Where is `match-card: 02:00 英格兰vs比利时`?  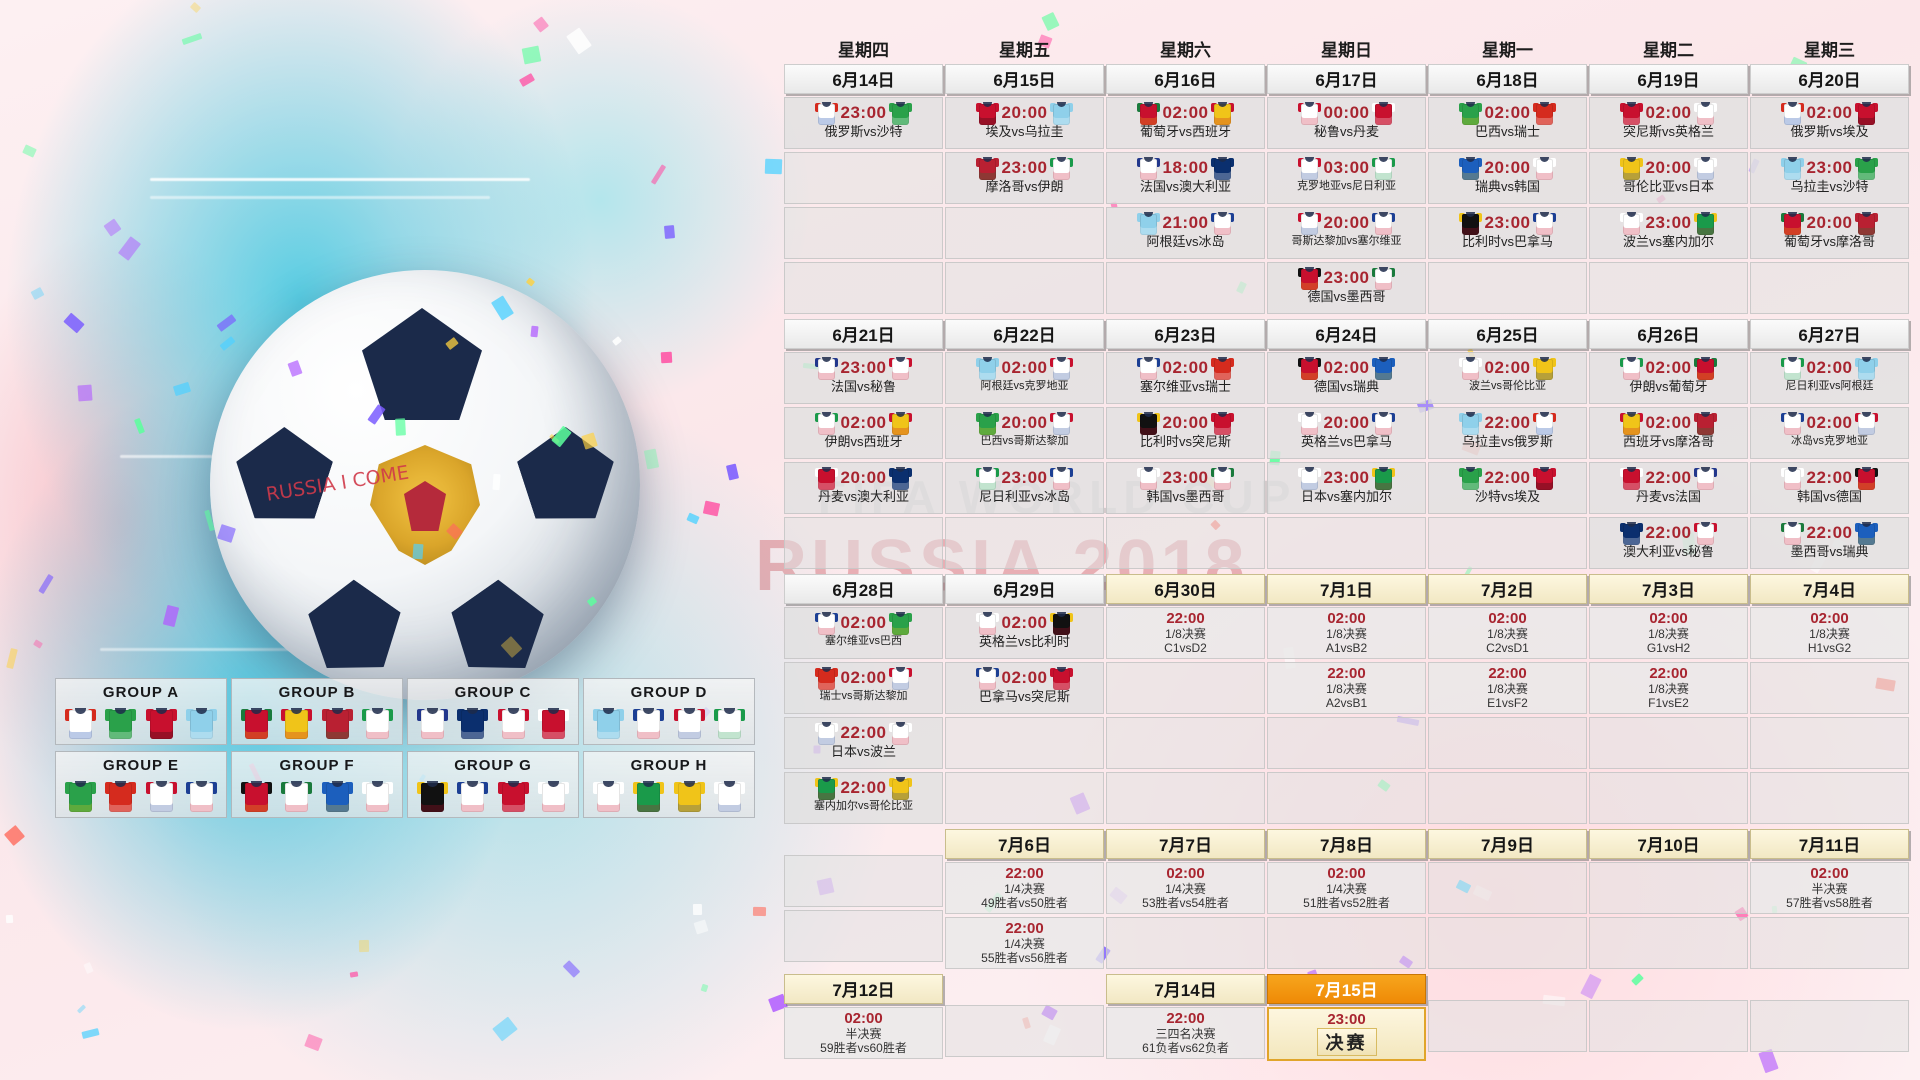 match-card: 02:00 英格兰vs比利时 is located at coordinates (1024, 633).